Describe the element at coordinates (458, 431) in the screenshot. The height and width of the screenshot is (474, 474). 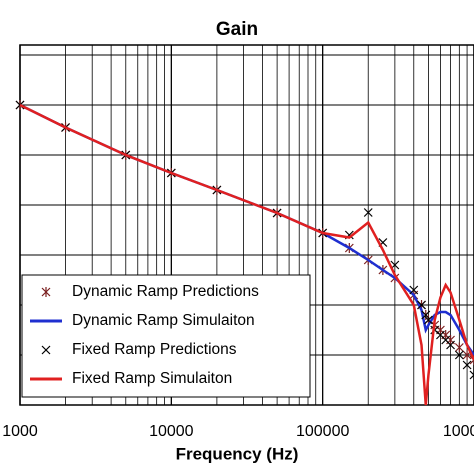
I see `x-tick-label: 1000000` at that location.